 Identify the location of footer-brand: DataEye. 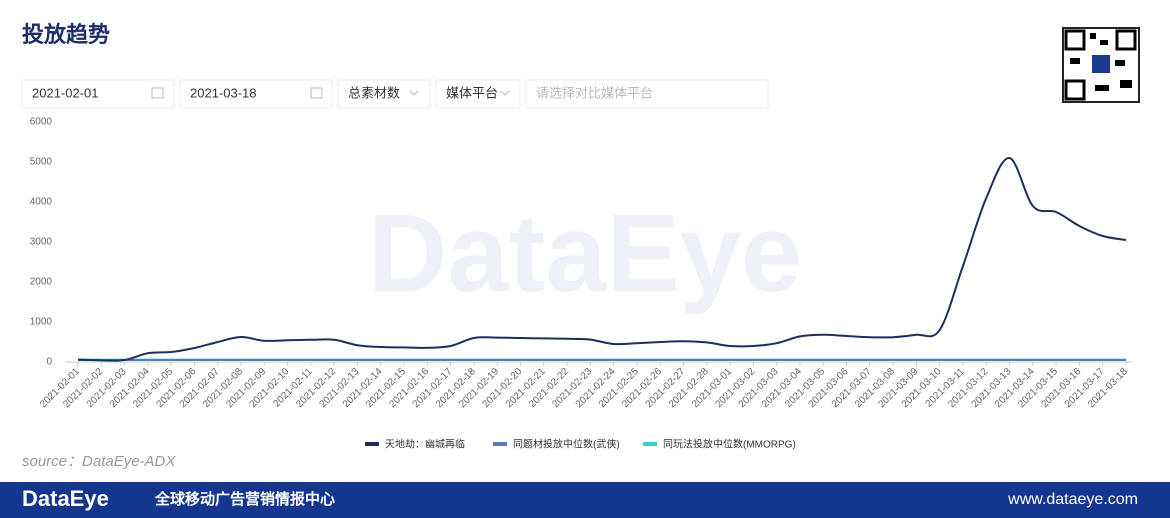
(65, 498).